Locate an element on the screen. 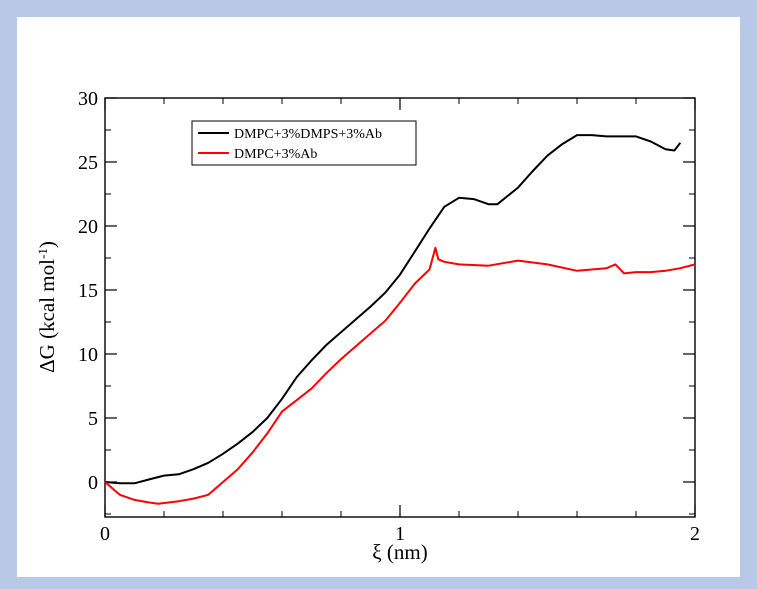 The width and height of the screenshot is (757, 589). legend-label-series-1: DMPC+3%DMPS+3%Ab is located at coordinates (308, 134).